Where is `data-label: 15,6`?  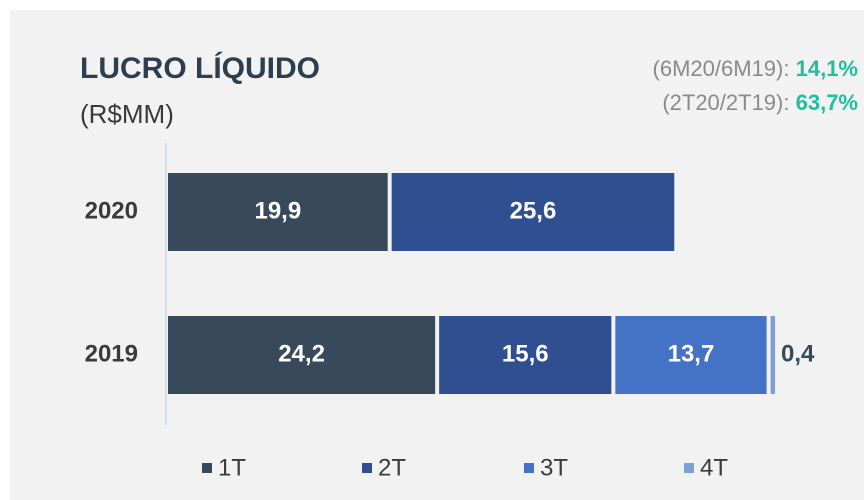 data-label: 15,6 is located at coordinates (525, 353).